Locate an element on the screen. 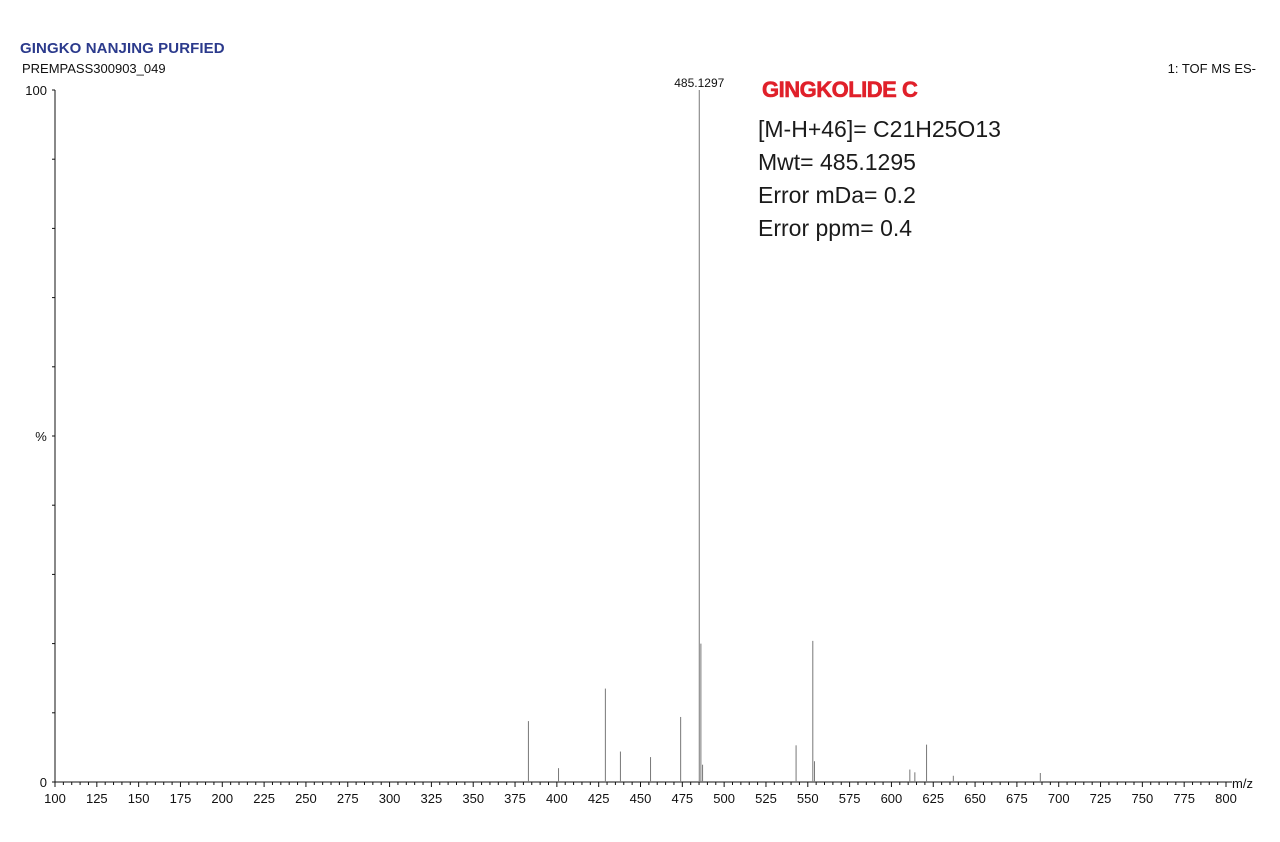  x-tick-label: 675 is located at coordinates (1017, 798).